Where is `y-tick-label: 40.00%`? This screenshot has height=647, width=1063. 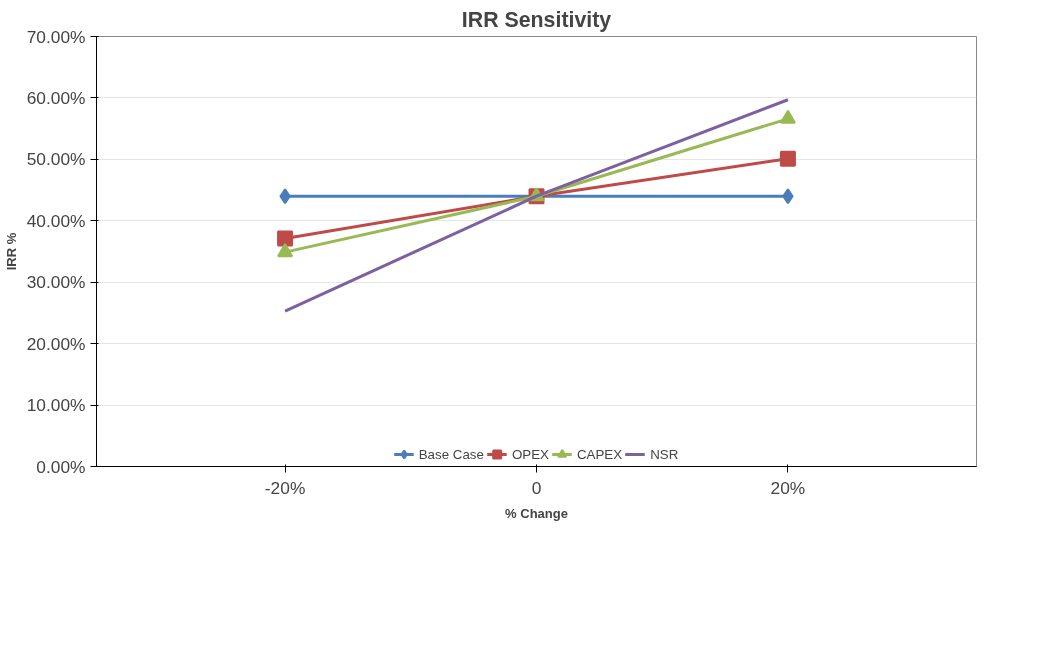
y-tick-label: 40.00% is located at coordinates (56, 220).